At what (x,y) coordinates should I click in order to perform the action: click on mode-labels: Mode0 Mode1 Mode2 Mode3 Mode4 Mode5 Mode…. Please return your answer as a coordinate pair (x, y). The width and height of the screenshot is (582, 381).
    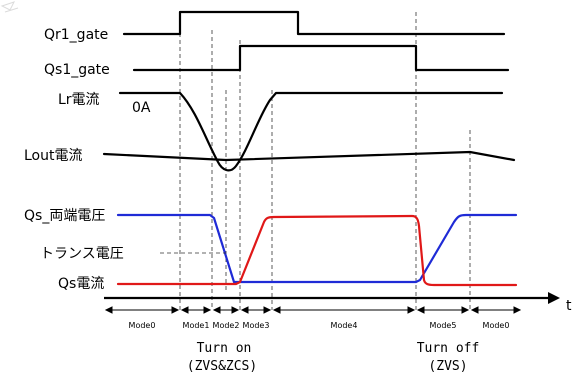
    Looking at the image, I should click on (319, 325).